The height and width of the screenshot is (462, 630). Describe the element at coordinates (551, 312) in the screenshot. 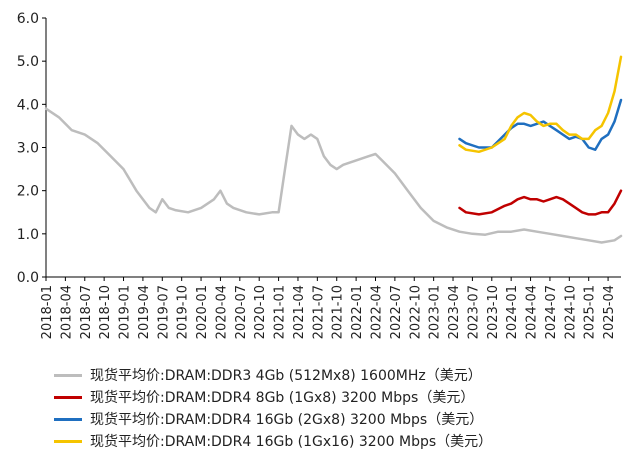

I see `x-tick-label: 2024-07` at that location.